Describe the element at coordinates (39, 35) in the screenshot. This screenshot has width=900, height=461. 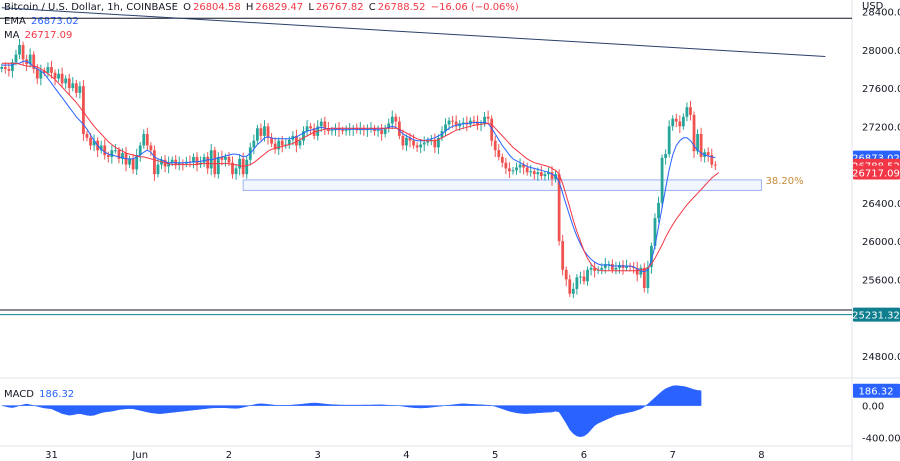
I see `ma-legend: MA 26717.09` at that location.